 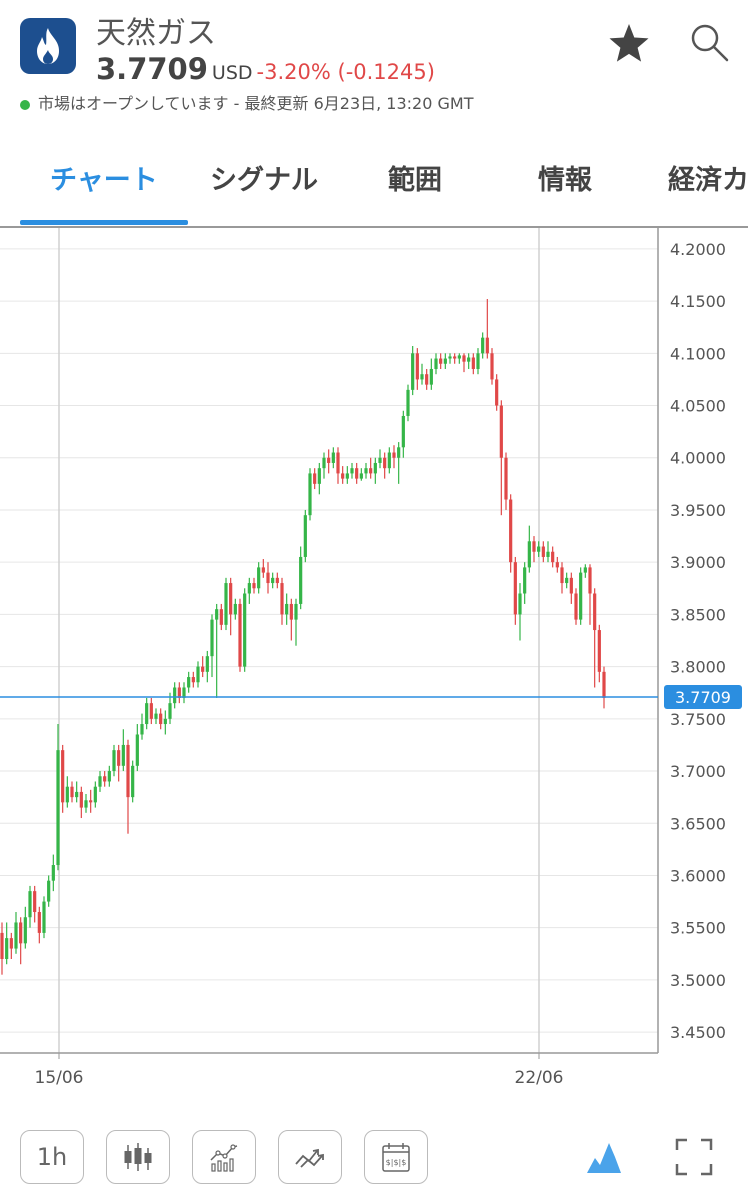 I want to click on calendar-button: $|$|$, so click(x=396, y=1157).